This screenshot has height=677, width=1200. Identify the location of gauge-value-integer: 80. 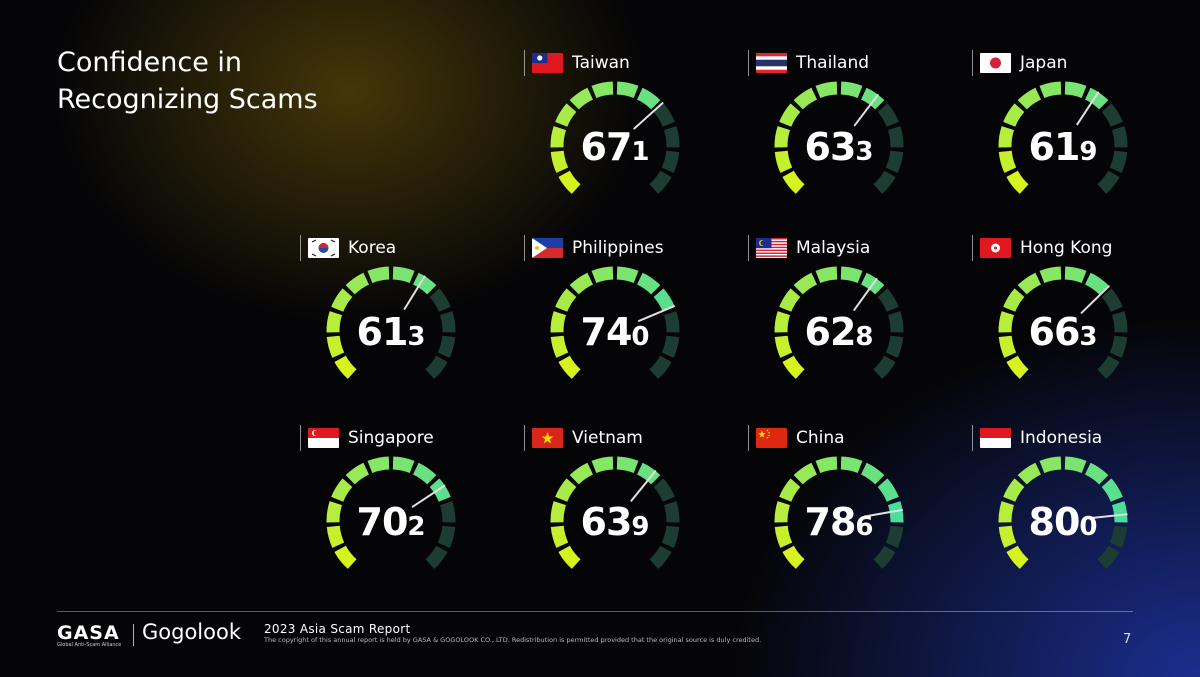
(1054, 522).